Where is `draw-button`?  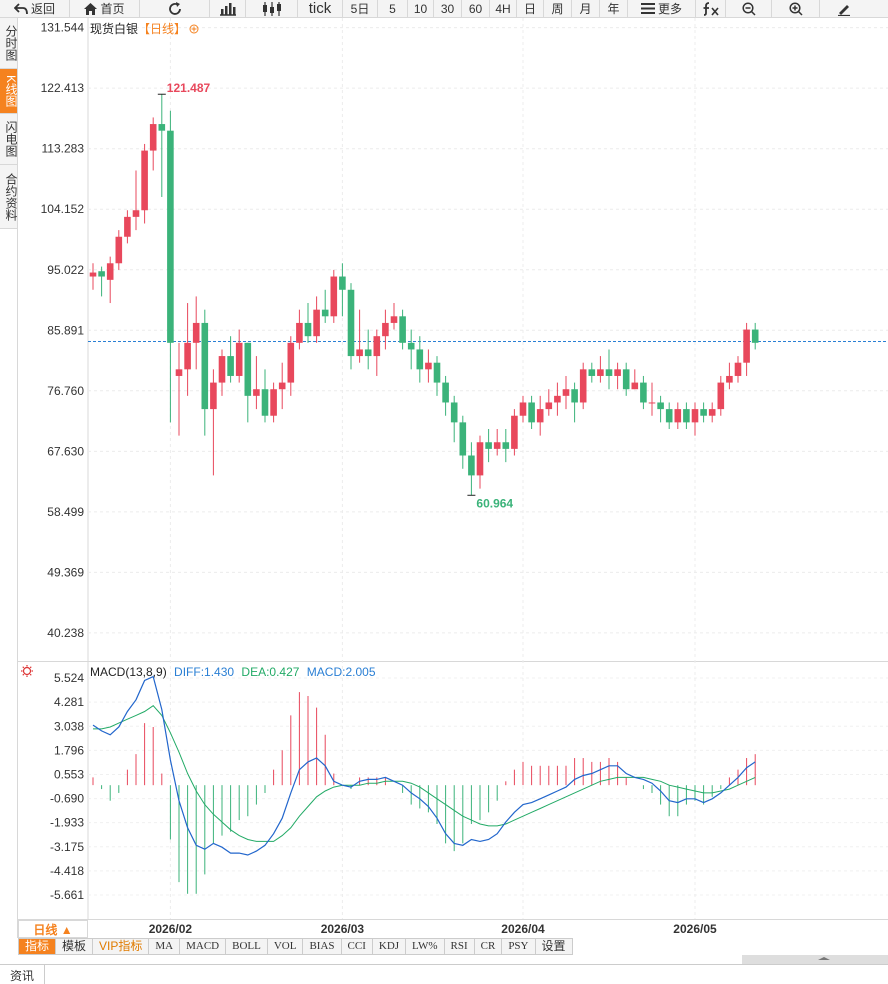
draw-button is located at coordinates (844, 8).